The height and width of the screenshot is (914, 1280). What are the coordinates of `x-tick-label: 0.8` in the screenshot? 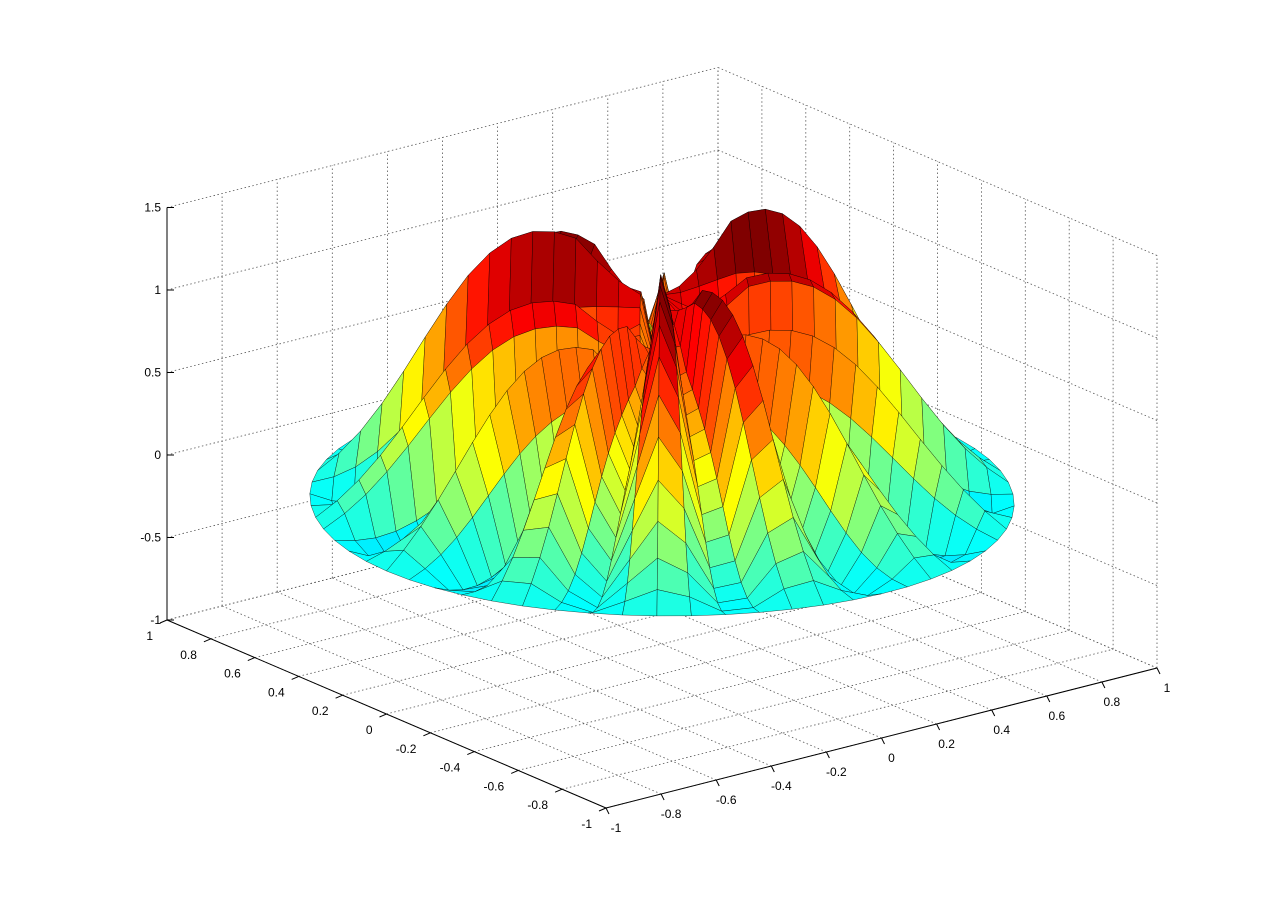 It's located at (1112, 702).